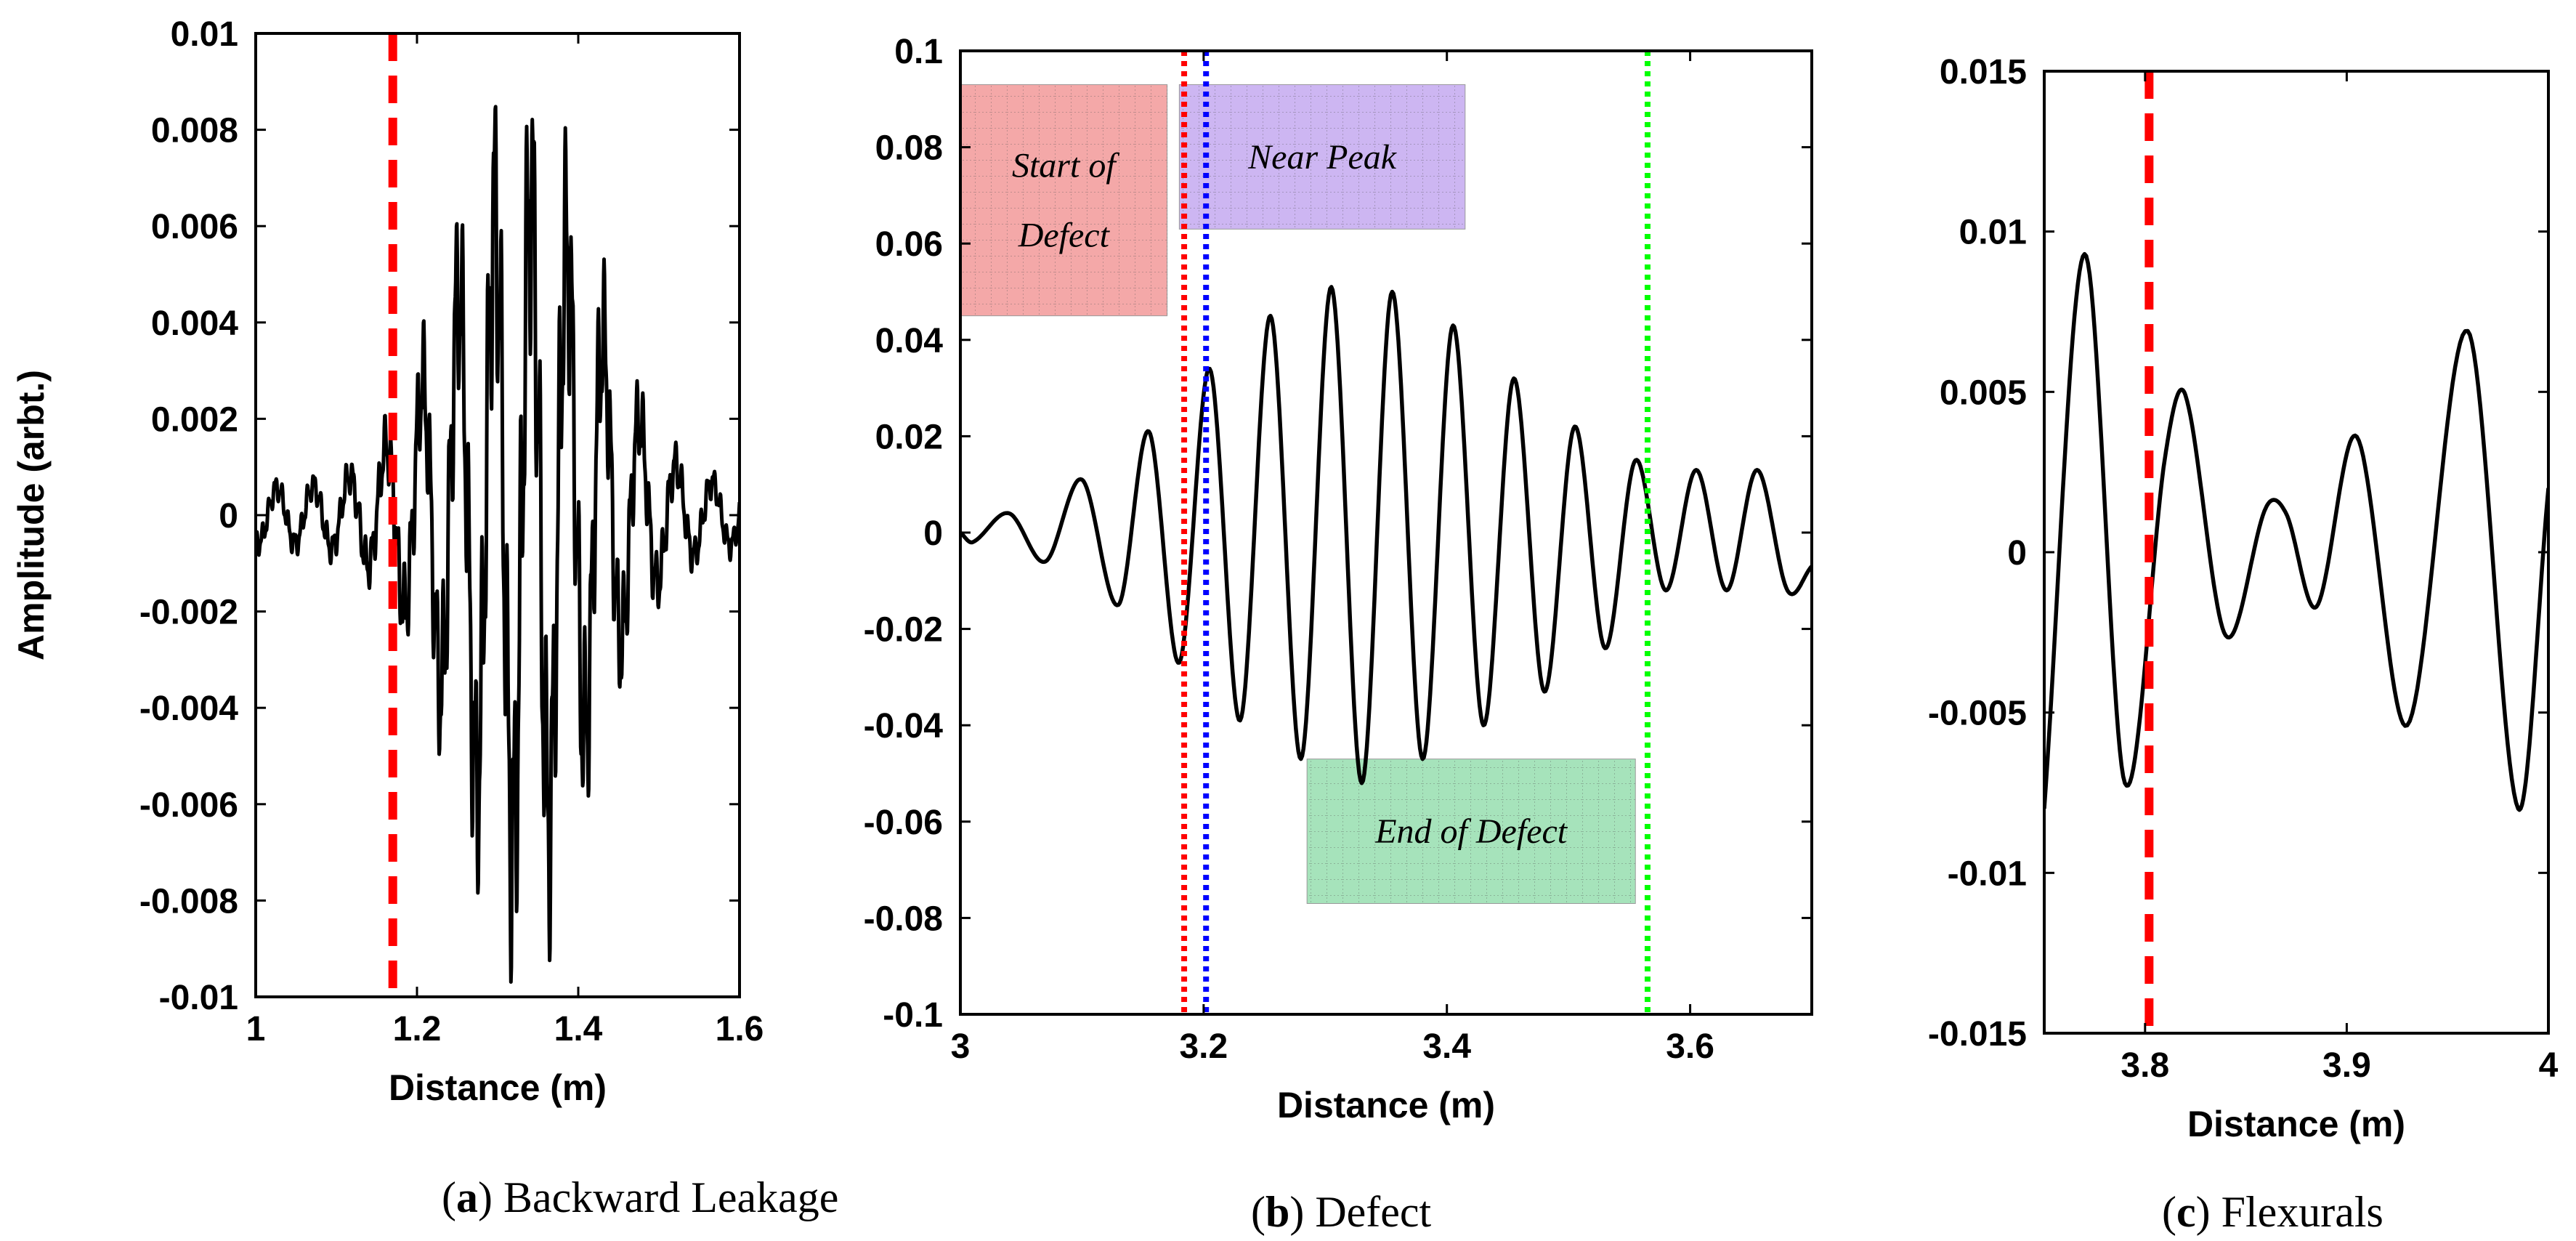 The width and height of the screenshot is (2576, 1241). Describe the element at coordinates (909, 341) in the screenshot. I see `y-tick-label: 0.04` at that location.